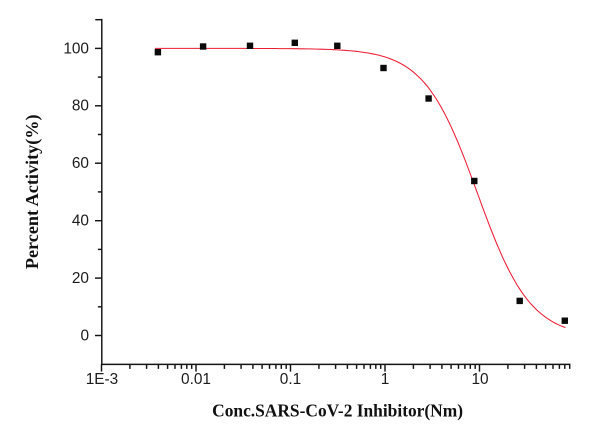 The width and height of the screenshot is (600, 436). Describe the element at coordinates (80, 163) in the screenshot. I see `svg-text: 60` at that location.